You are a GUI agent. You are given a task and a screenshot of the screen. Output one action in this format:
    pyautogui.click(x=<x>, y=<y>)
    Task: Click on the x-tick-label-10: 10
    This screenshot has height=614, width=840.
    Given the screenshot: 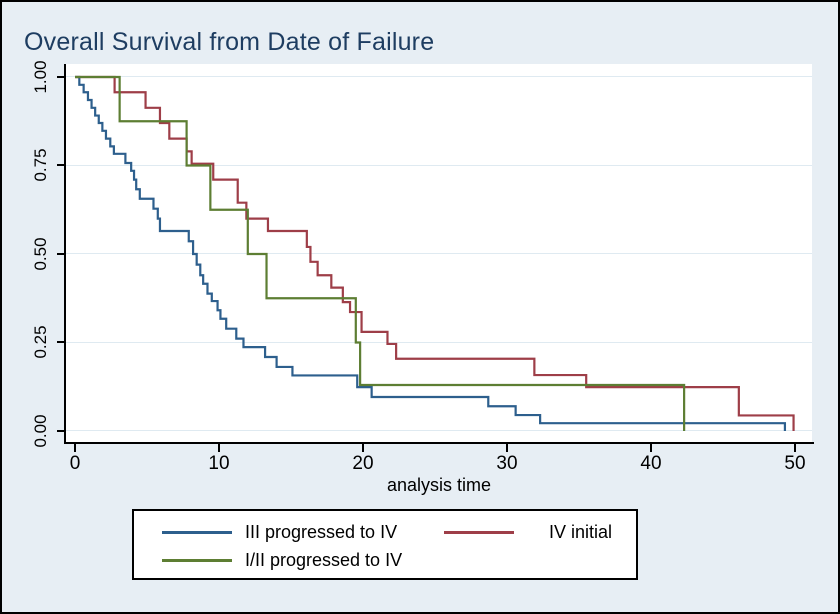 What is the action you would take?
    pyautogui.click(x=219, y=463)
    